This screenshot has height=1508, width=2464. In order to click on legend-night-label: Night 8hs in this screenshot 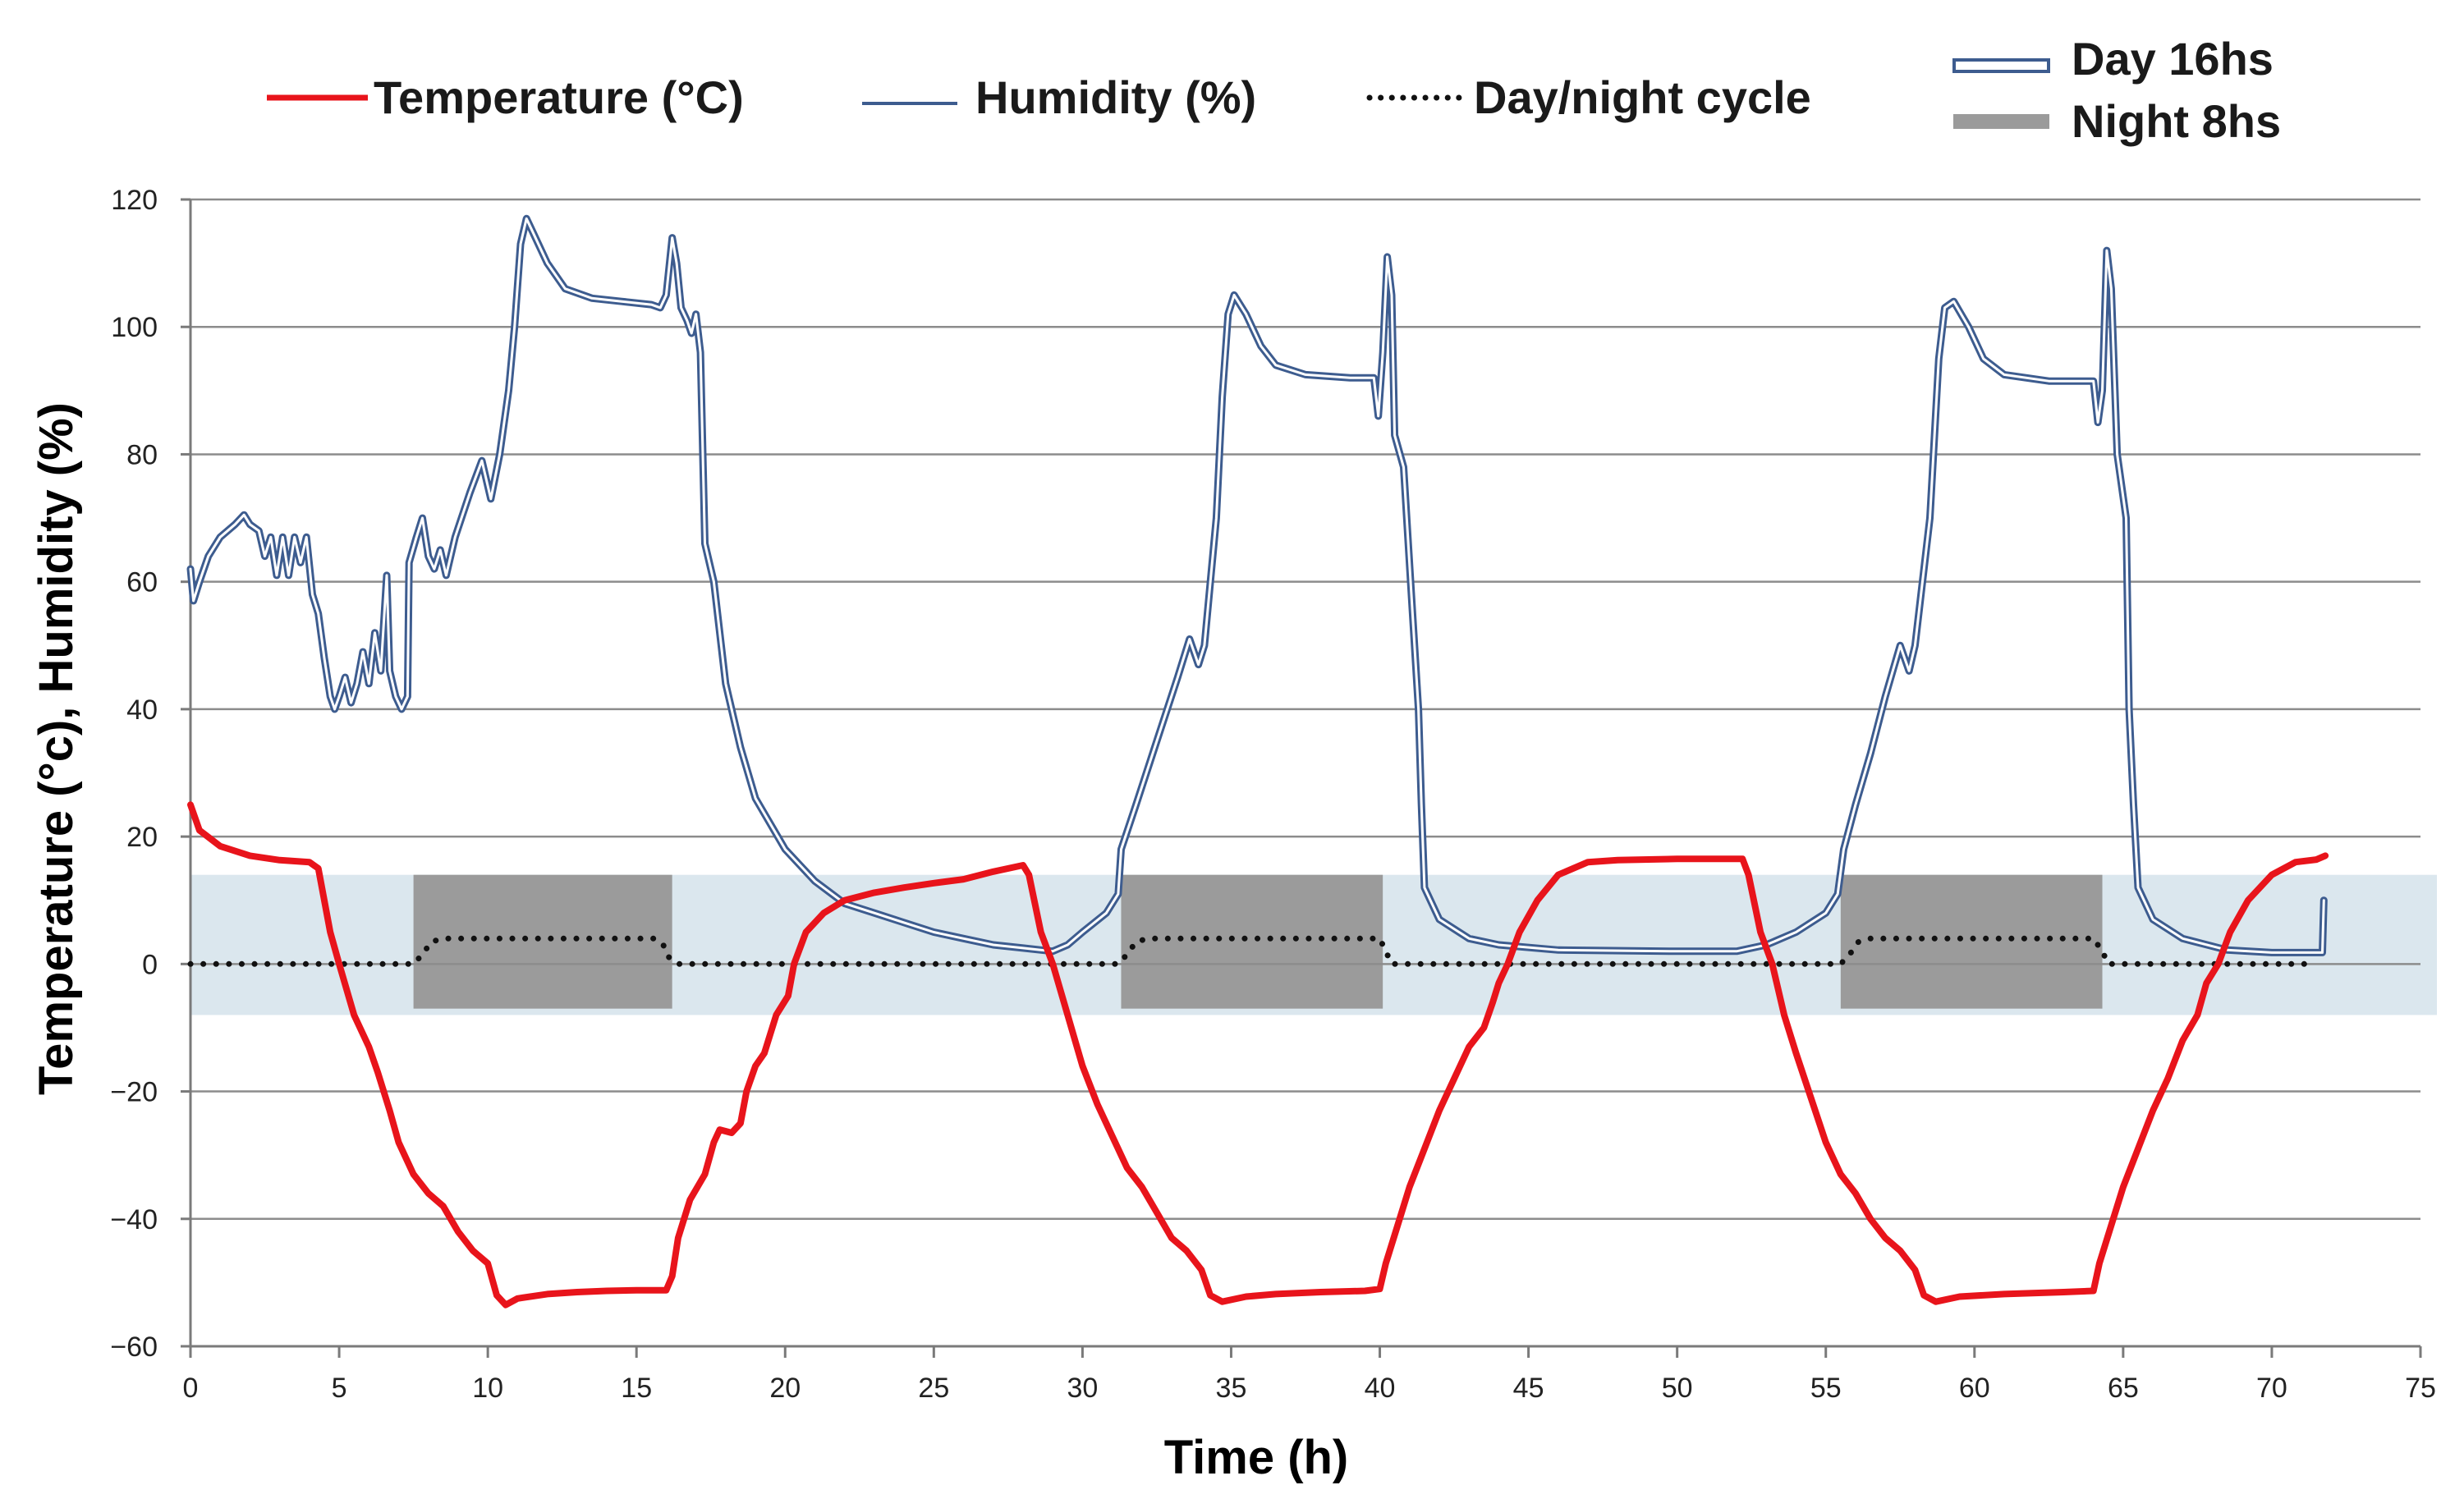, I will do `click(2176, 121)`.